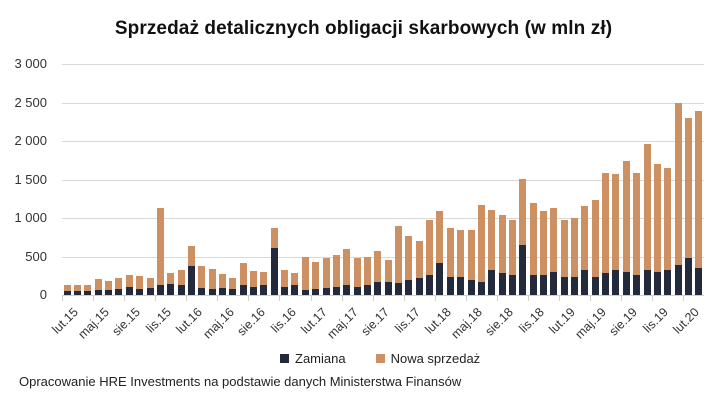 The width and height of the screenshot is (727, 400). I want to click on y-tick-label: 3 000, so click(30, 63).